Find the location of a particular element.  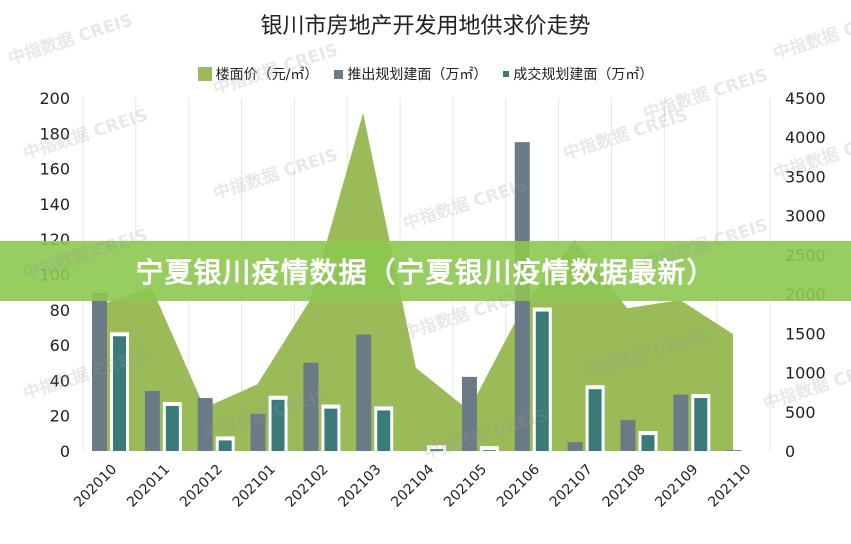

x-tick-label: 202103 is located at coordinates (359, 486).